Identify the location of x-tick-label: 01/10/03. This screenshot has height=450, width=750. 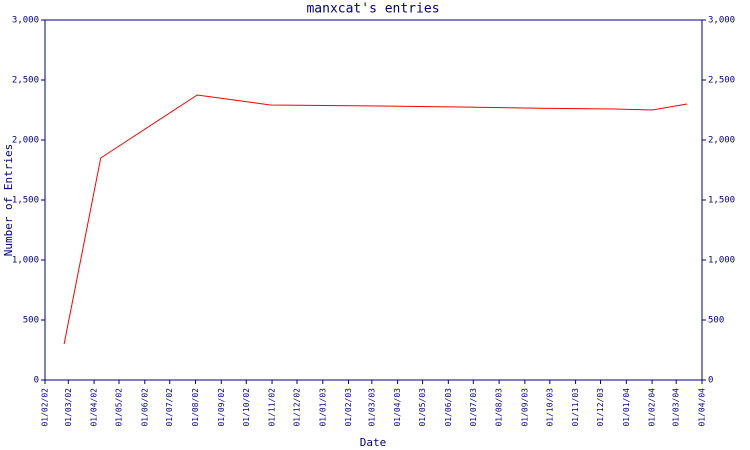
(549, 407).